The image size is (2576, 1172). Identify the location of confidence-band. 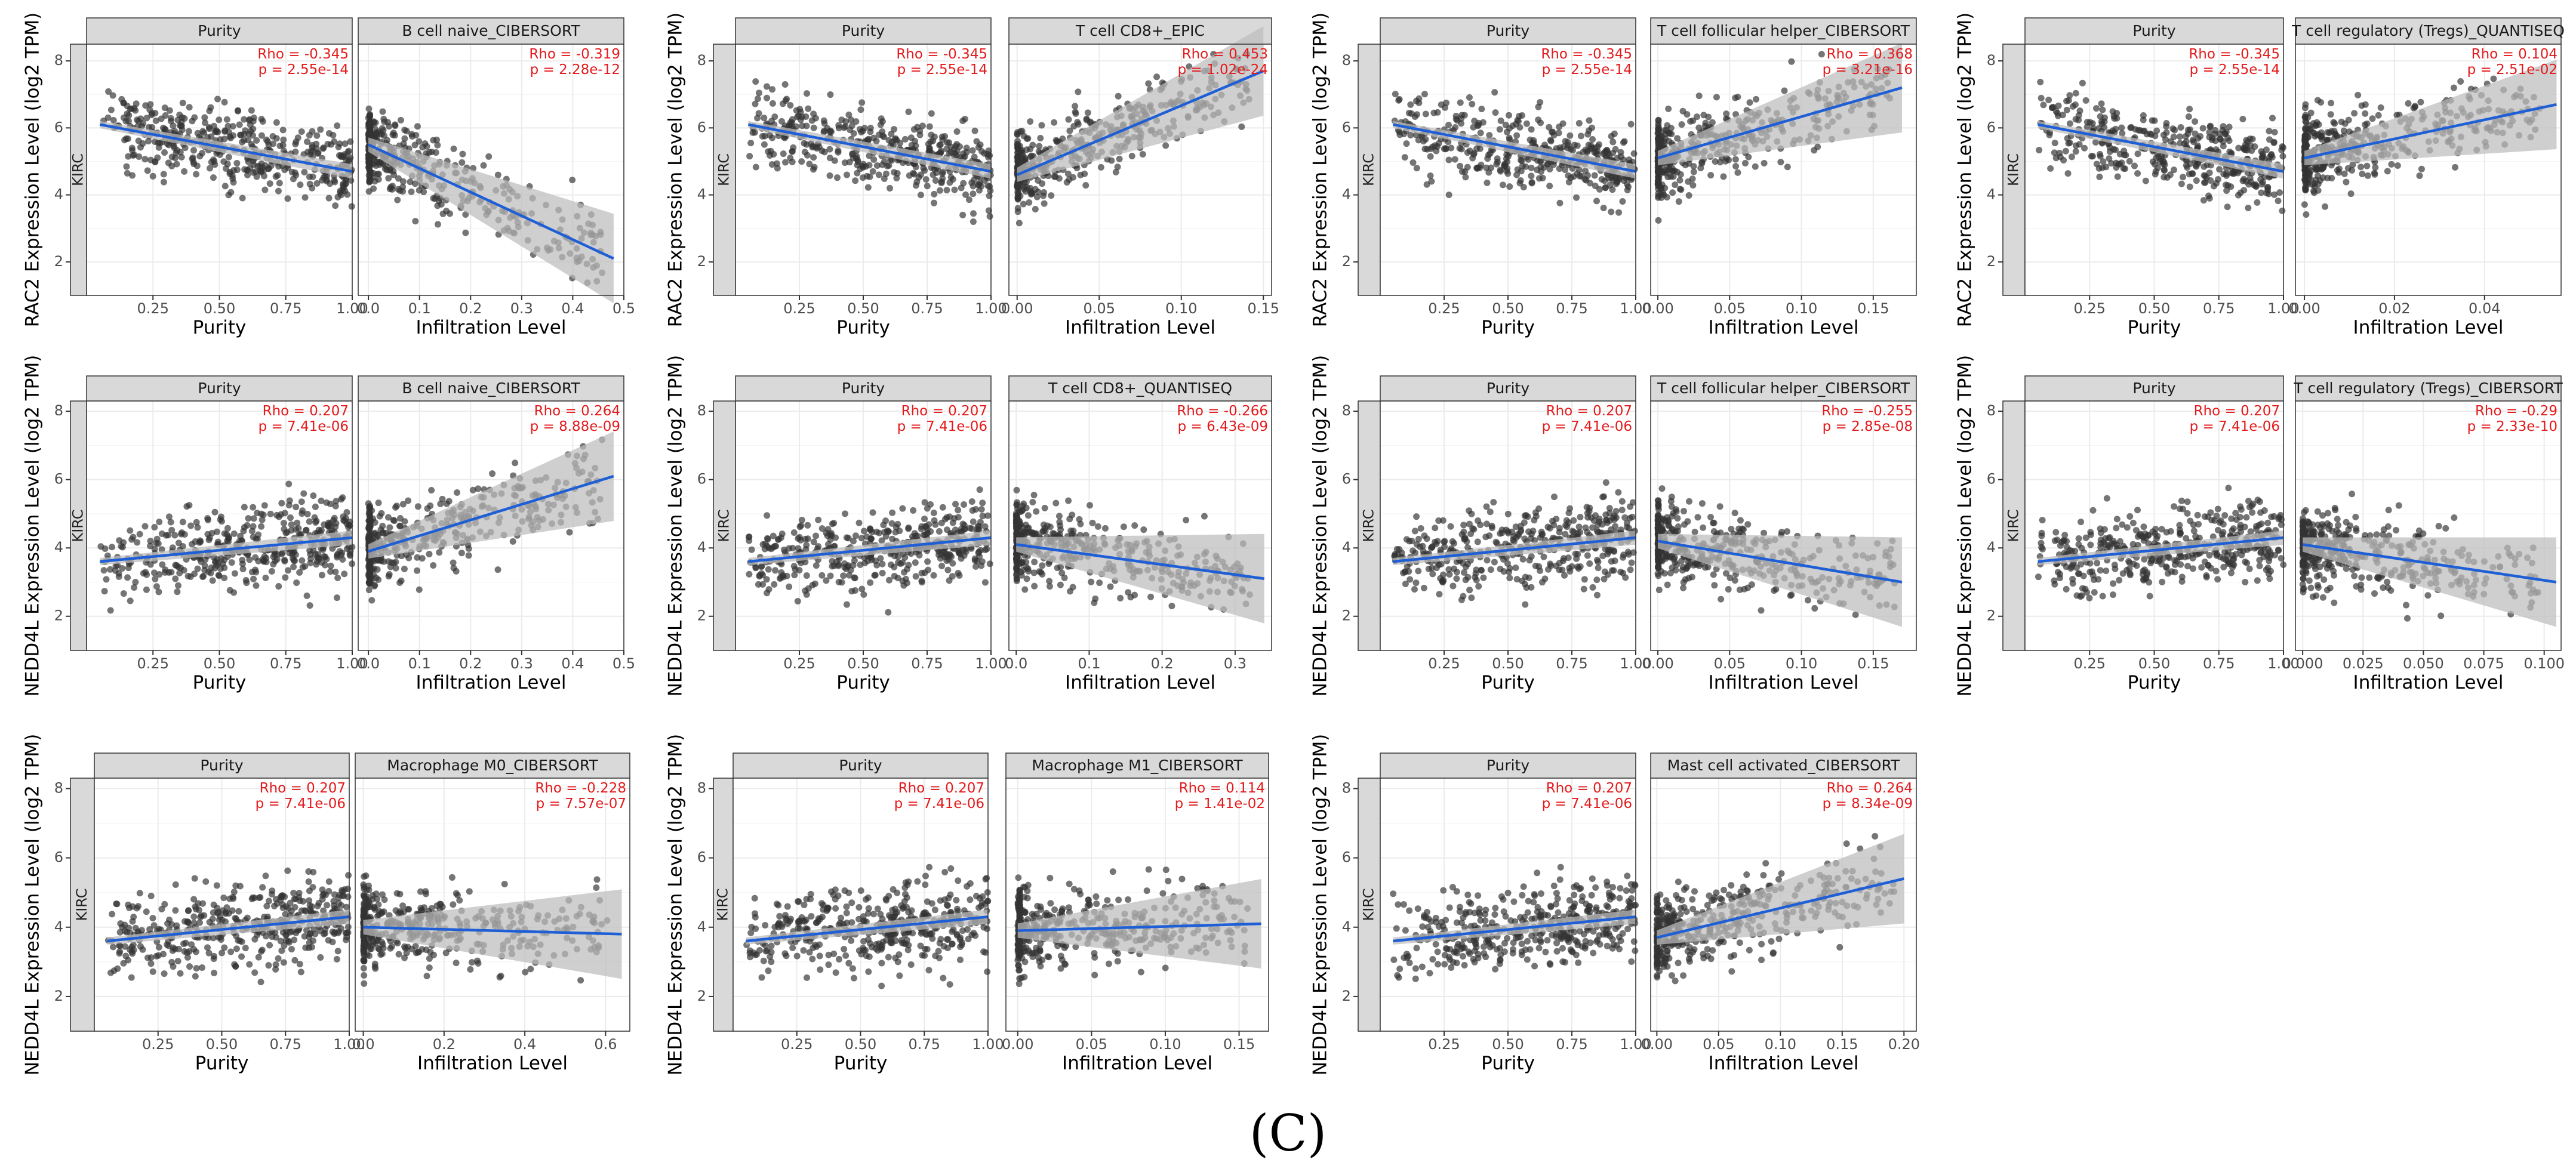
(491, 221).